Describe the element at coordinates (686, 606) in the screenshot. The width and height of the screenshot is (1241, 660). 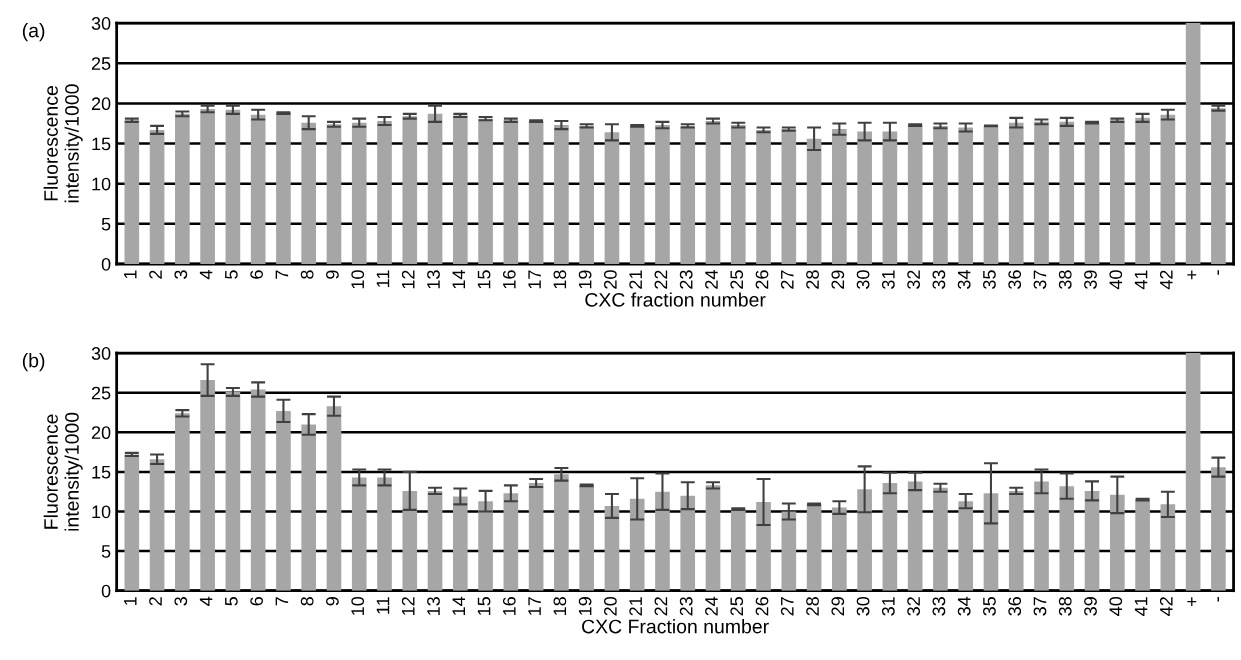
I see `x-tick-label: 23` at that location.